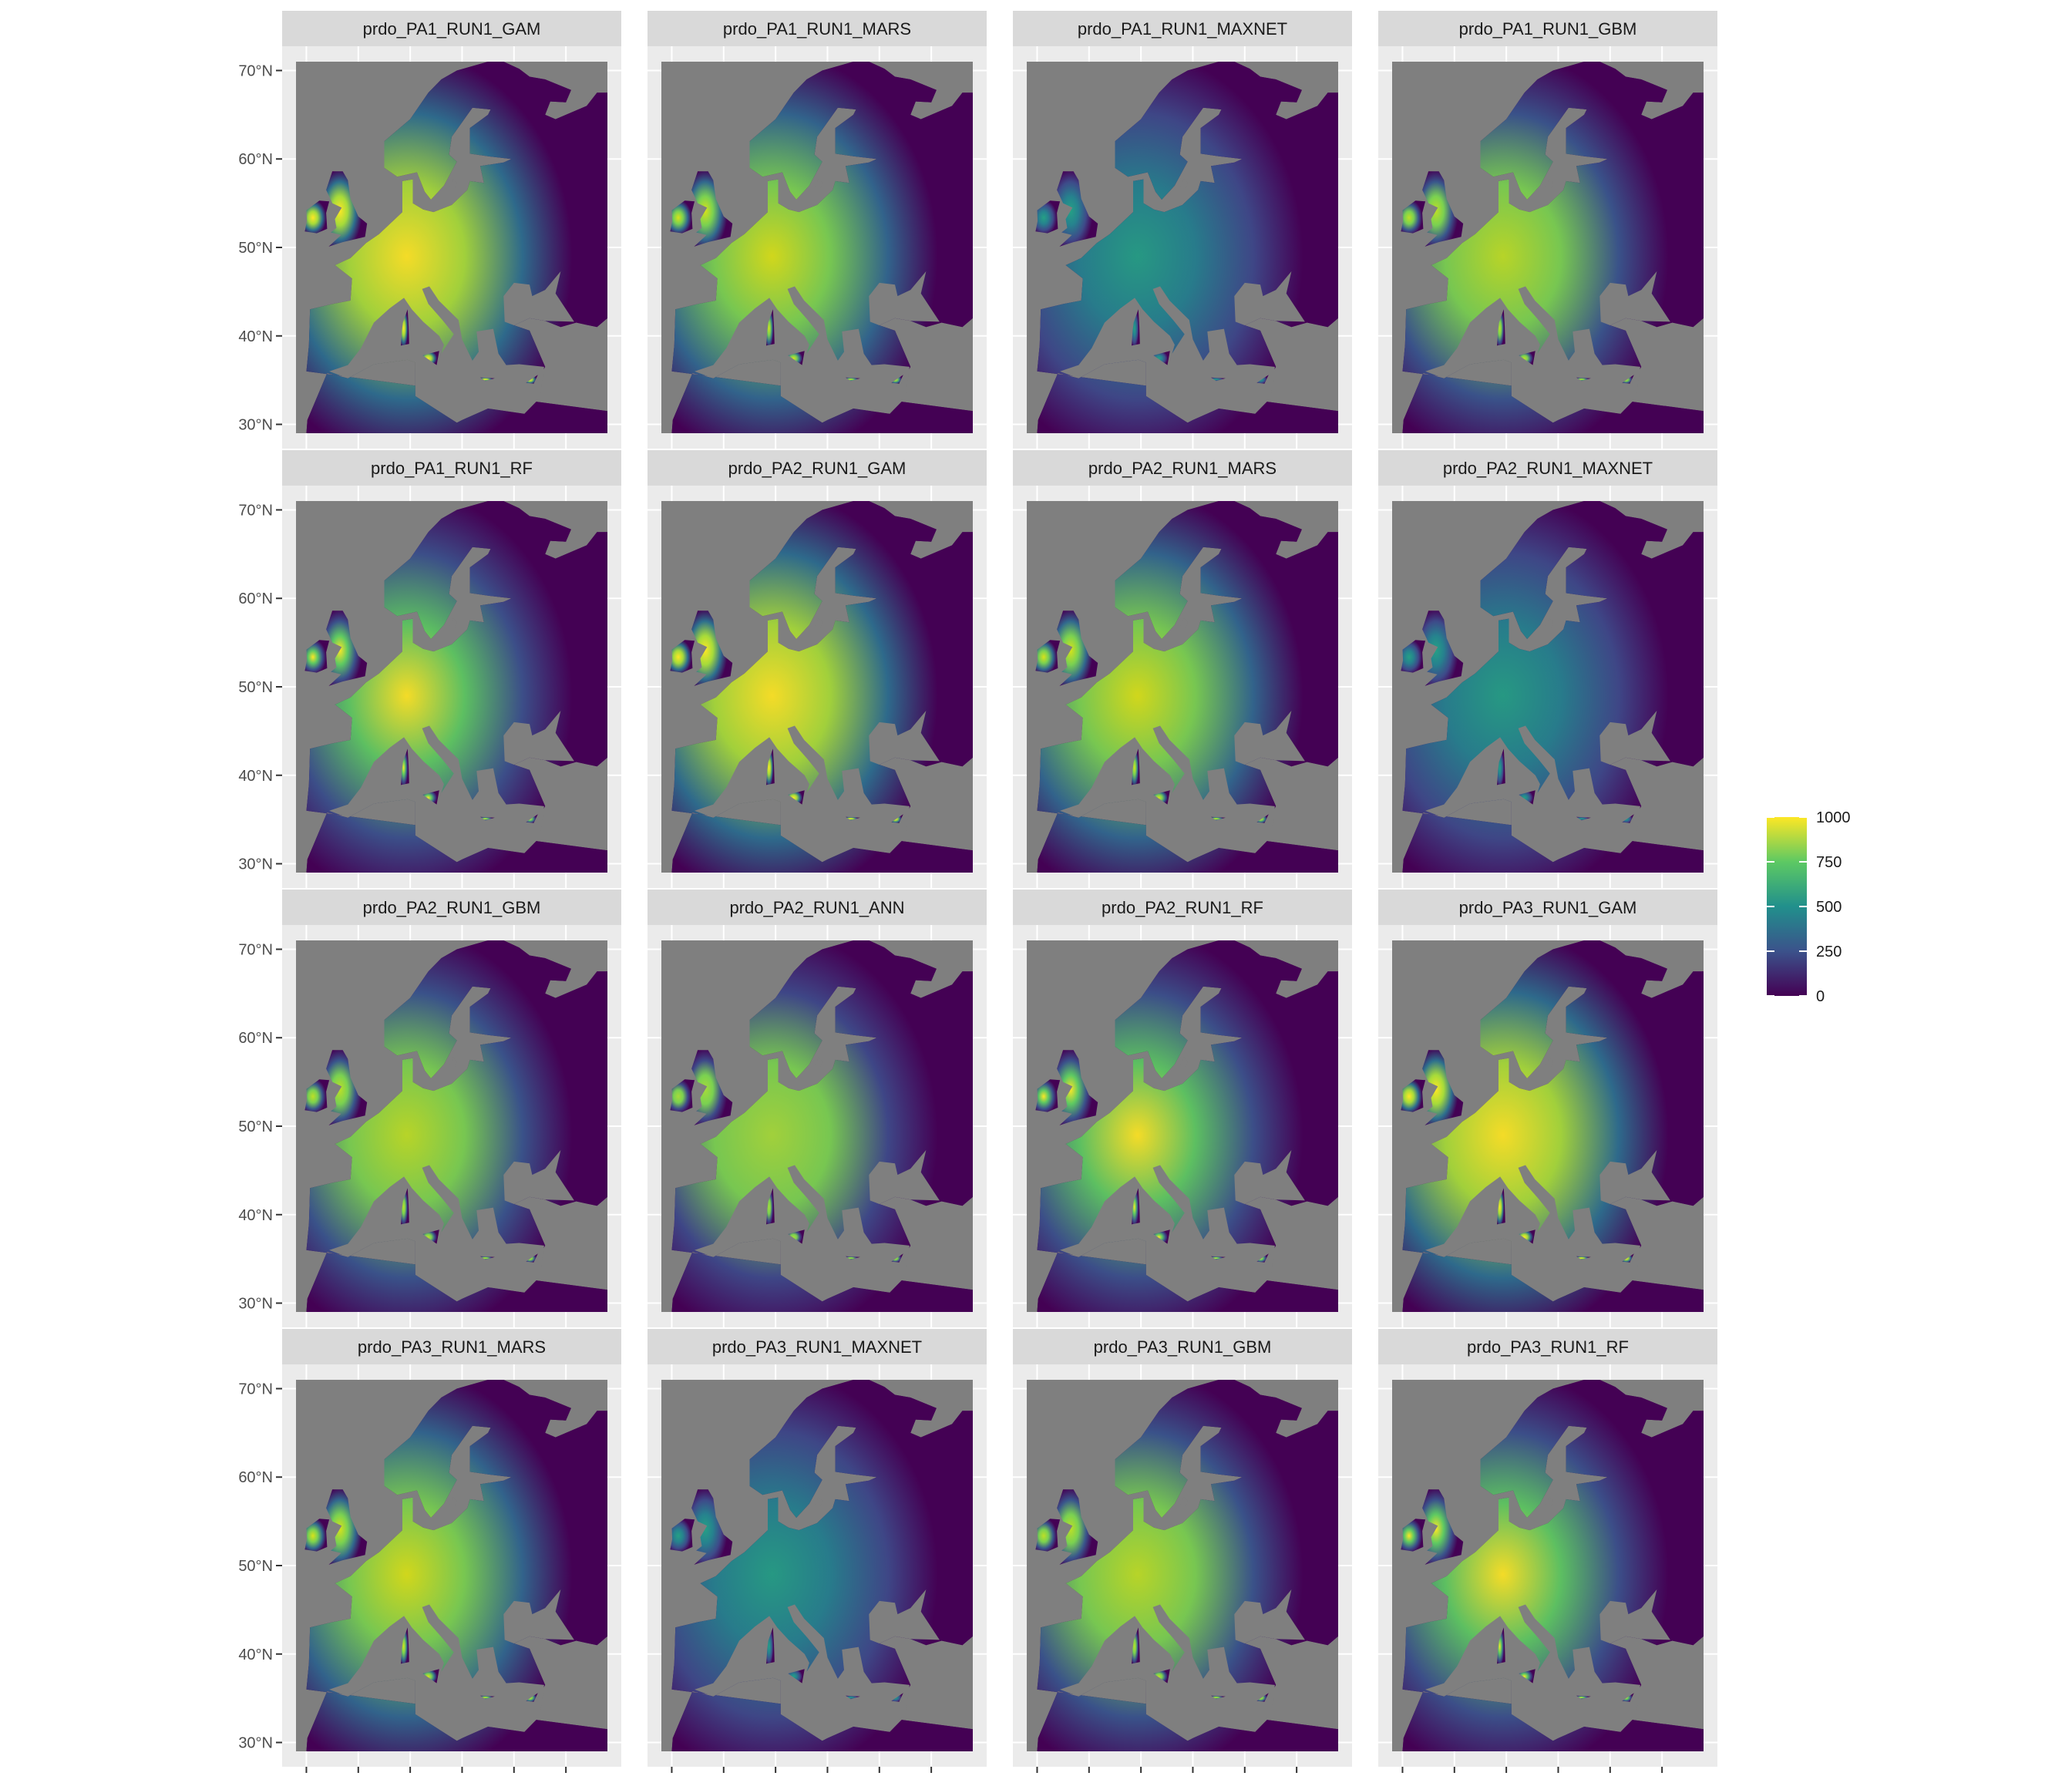 The height and width of the screenshot is (1776, 2072). Describe the element at coordinates (1183, 907) in the screenshot. I see `facet-strip-label: prdo_PA2_RUN1_RF` at that location.